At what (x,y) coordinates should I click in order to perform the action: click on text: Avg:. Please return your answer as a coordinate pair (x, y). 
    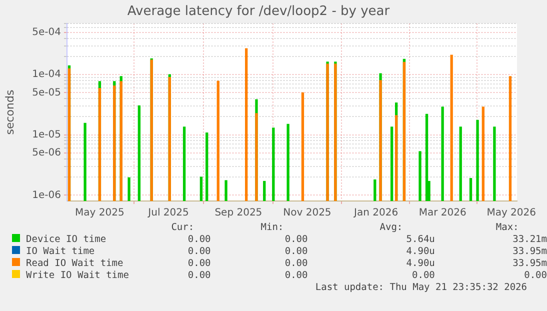
    Looking at the image, I should click on (391, 228).